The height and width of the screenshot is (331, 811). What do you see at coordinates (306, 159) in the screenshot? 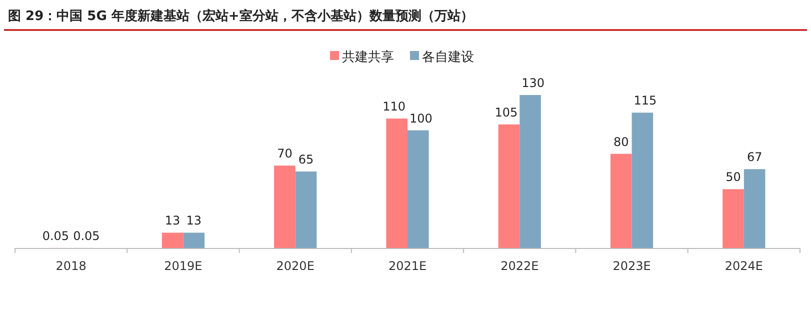
I see `data-label: 65` at bounding box center [306, 159].